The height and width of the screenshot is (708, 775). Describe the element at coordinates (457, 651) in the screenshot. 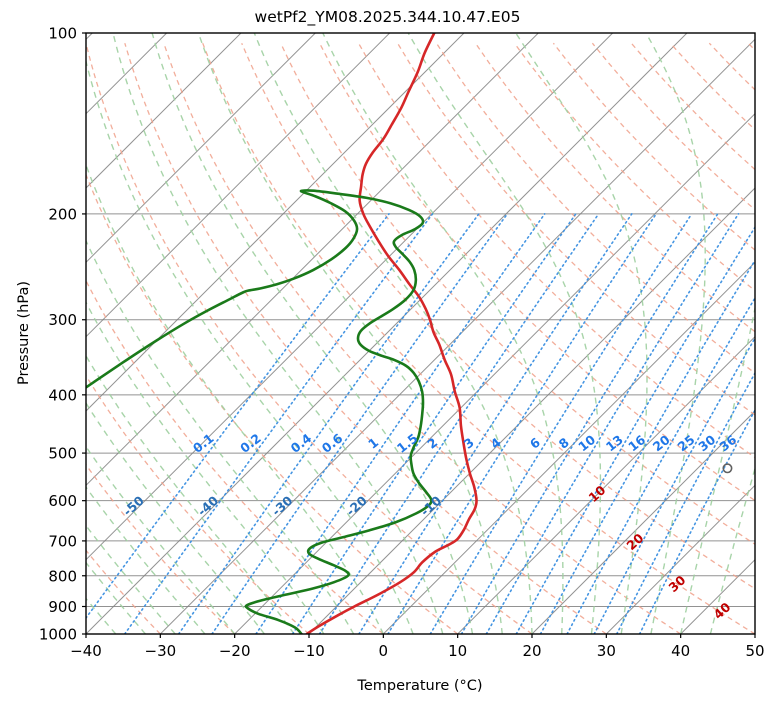

I see `x-tick-label: 10` at that location.